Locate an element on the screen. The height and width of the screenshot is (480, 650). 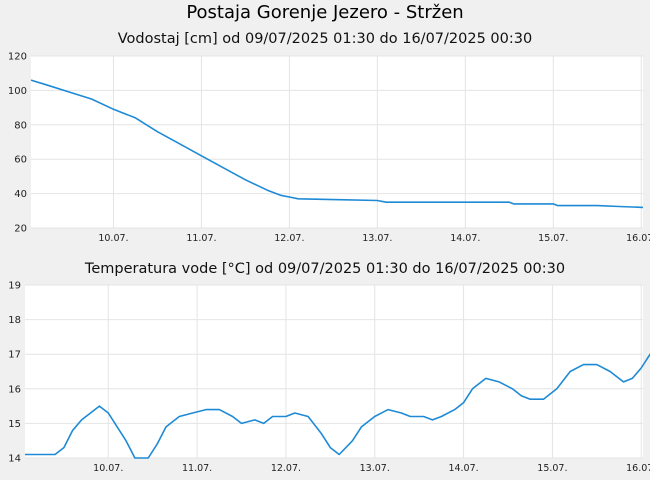
water-level-x-tick-label: 13.07. is located at coordinates (377, 238).